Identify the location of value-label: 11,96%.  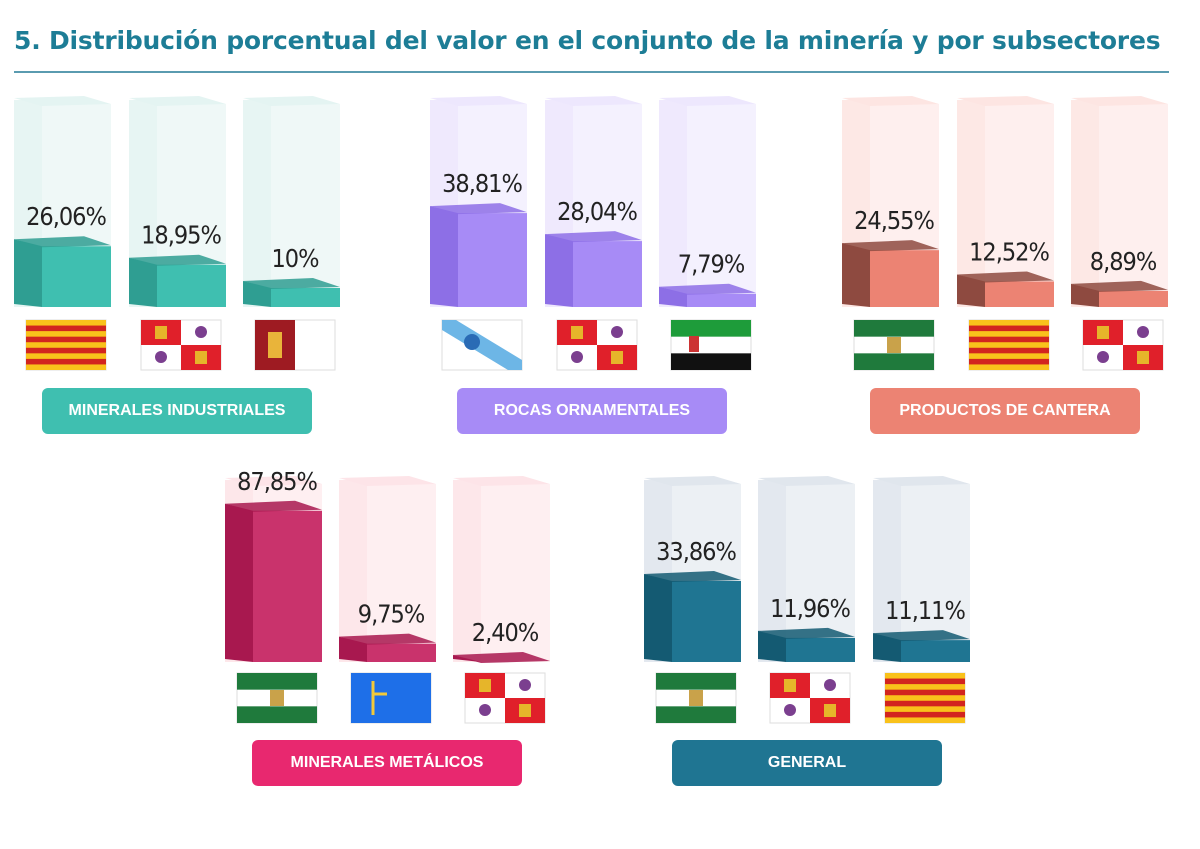
(810, 608).